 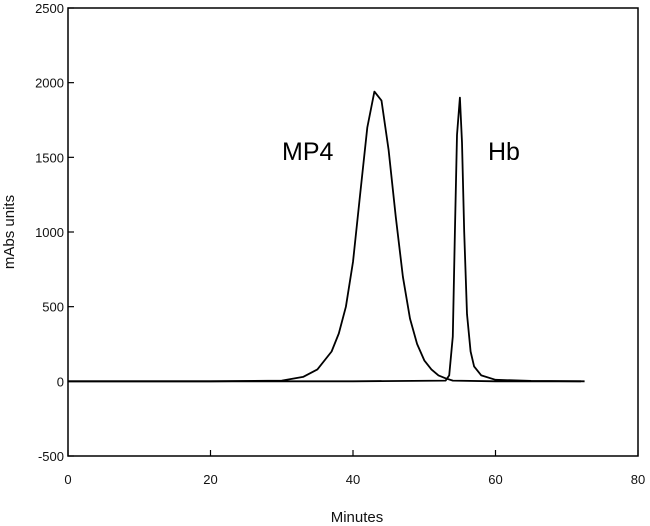 I want to click on y-tick-label: 2000, so click(x=49, y=83).